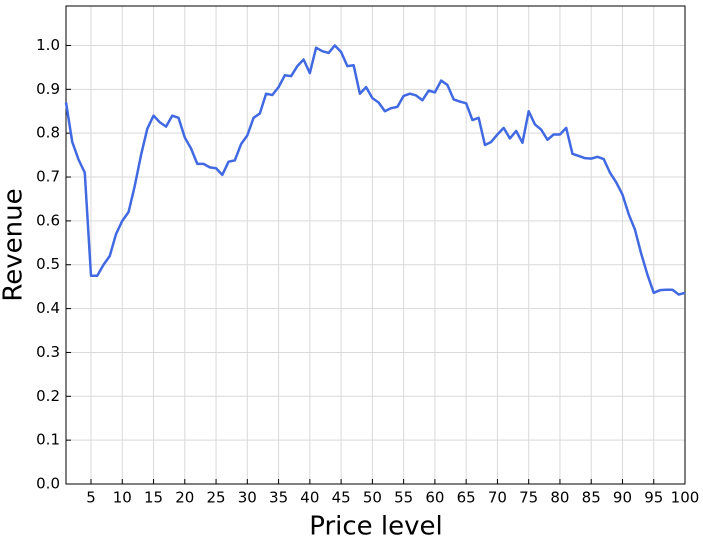  I want to click on x-tick-label: 95, so click(653, 498).